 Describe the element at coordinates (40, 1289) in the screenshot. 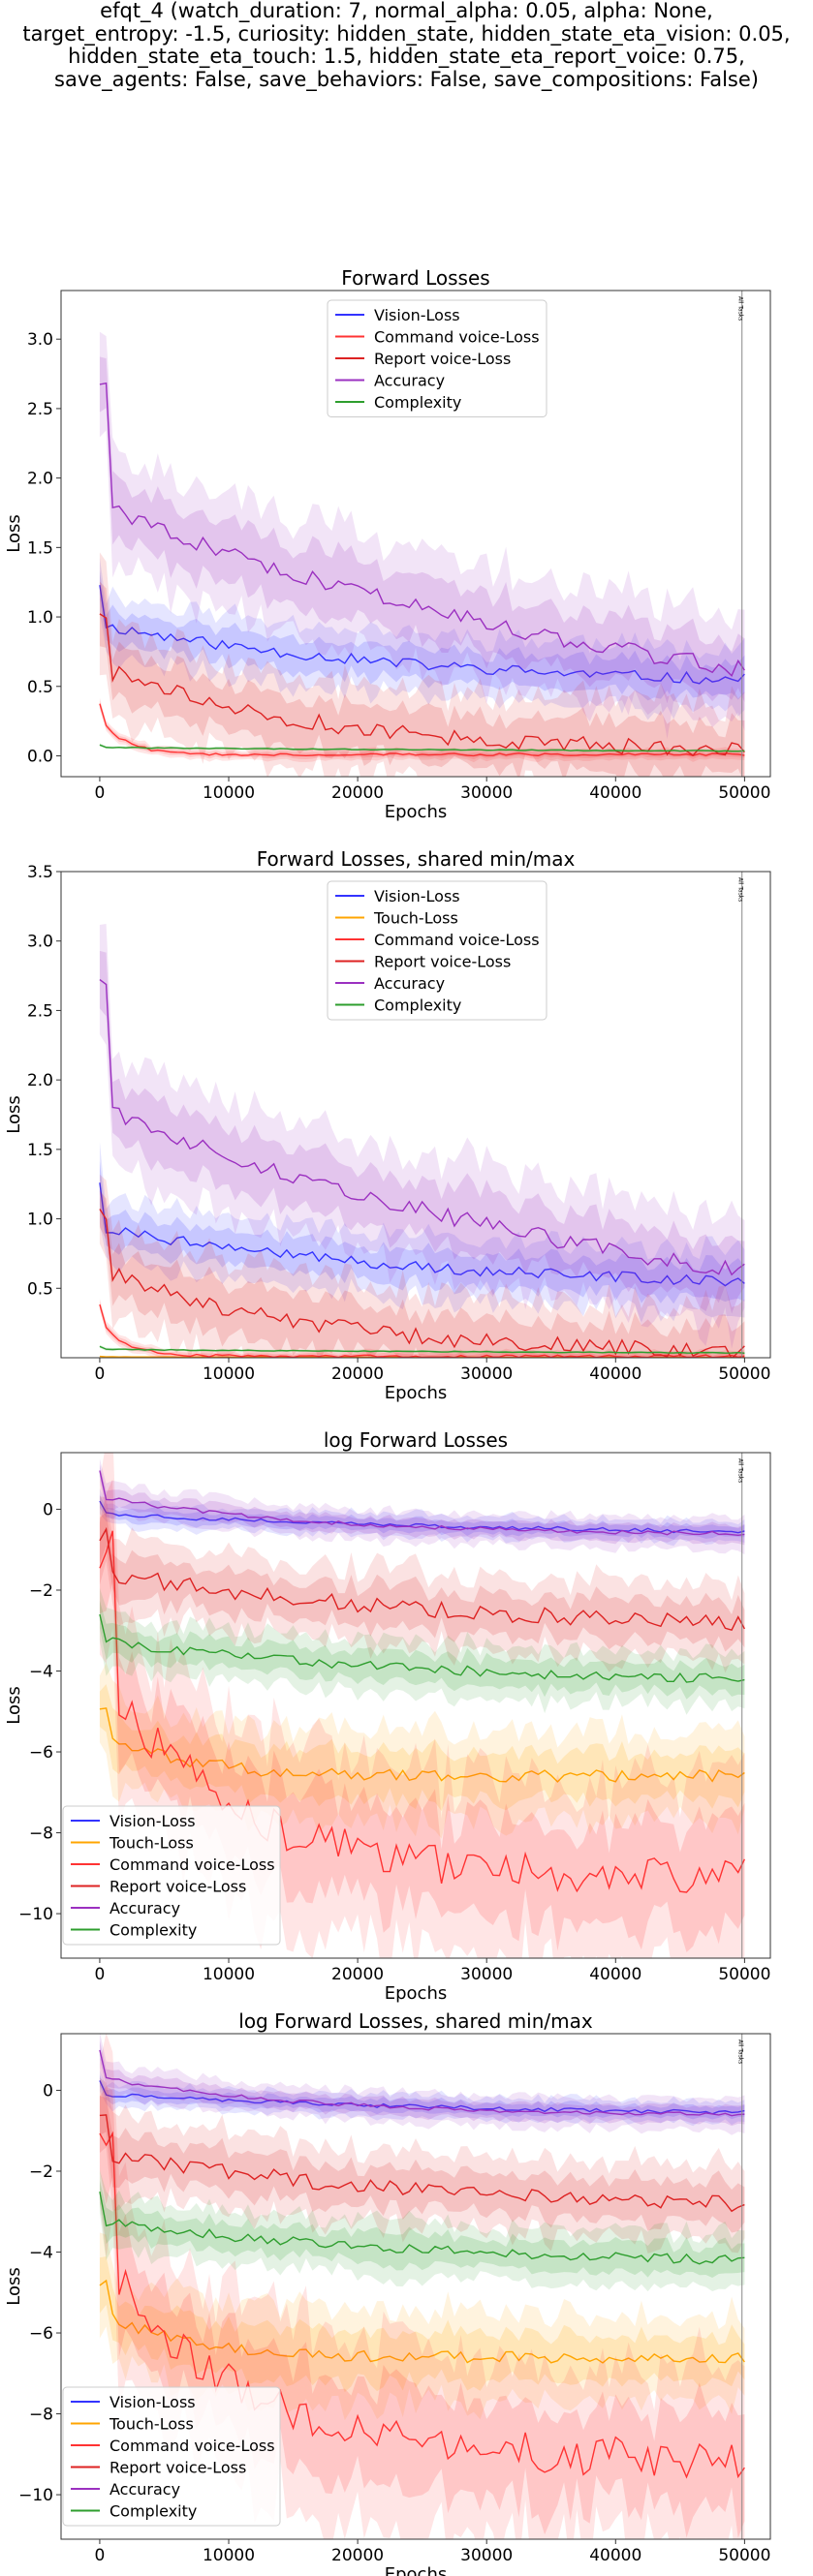

I see `y-tick-label: 0.5` at that location.